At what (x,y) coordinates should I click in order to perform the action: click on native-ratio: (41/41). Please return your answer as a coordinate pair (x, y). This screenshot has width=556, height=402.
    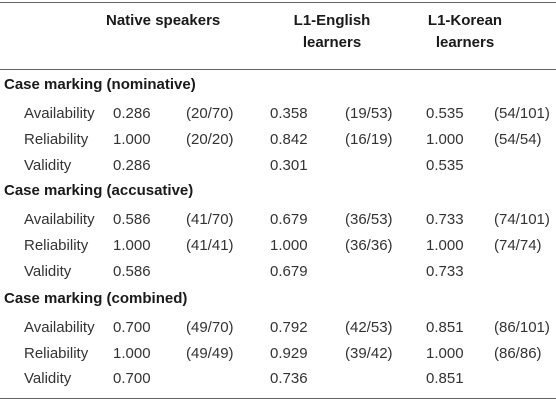
    Looking at the image, I should click on (210, 245).